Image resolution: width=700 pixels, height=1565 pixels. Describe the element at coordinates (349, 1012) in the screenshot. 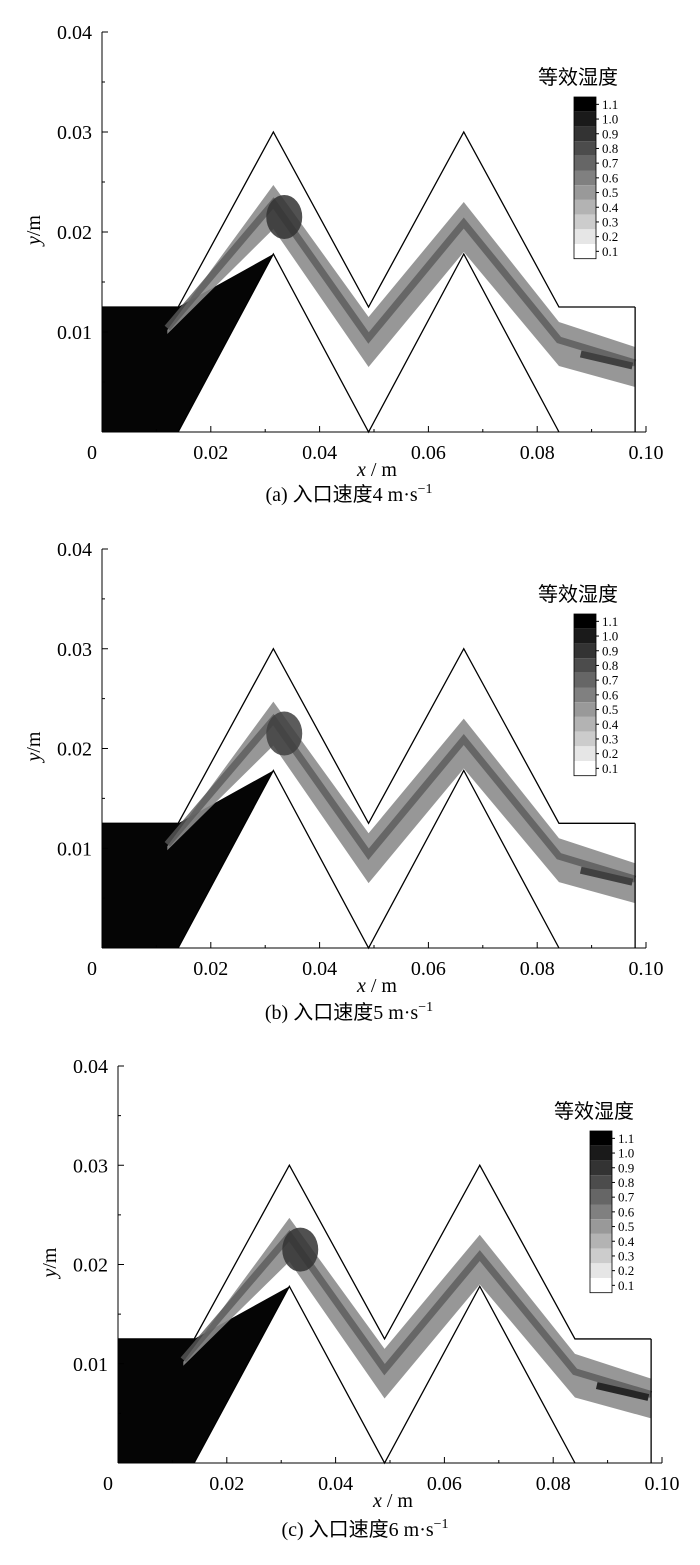

I see `panel-caption: (b) 入口速度5 m·s−1` at that location.